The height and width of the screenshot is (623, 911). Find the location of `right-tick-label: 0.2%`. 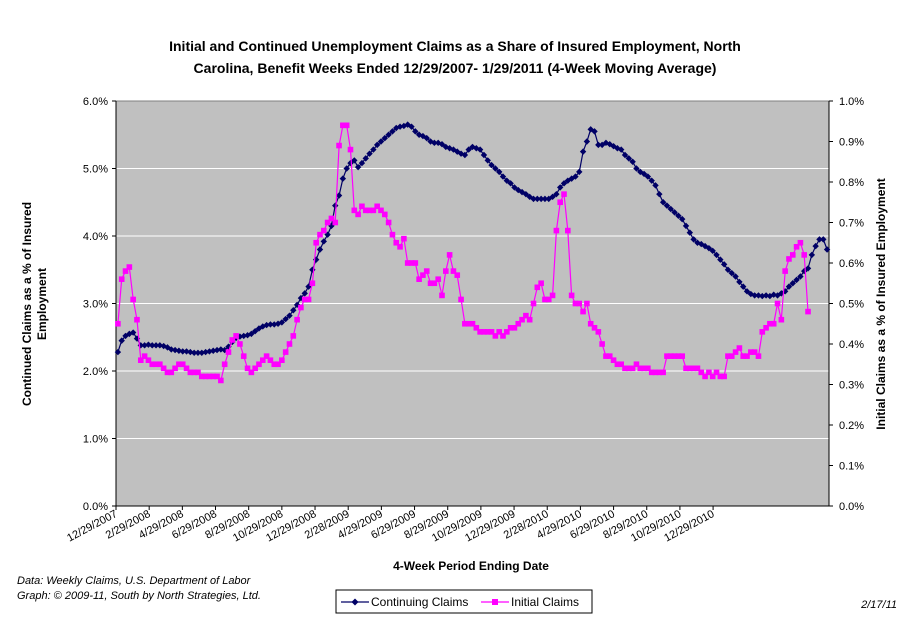

right-tick-label: 0.2% is located at coordinates (851, 426).